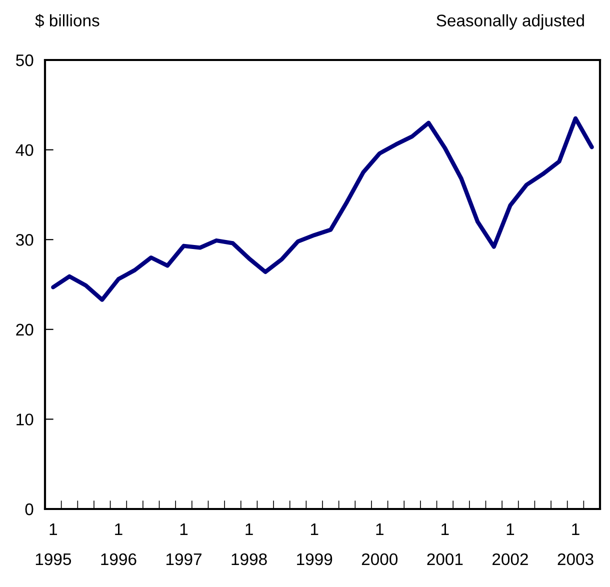 This screenshot has width=610, height=587. What do you see at coordinates (118, 545) in the screenshot?
I see `x-tick-label: 1 1996` at bounding box center [118, 545].